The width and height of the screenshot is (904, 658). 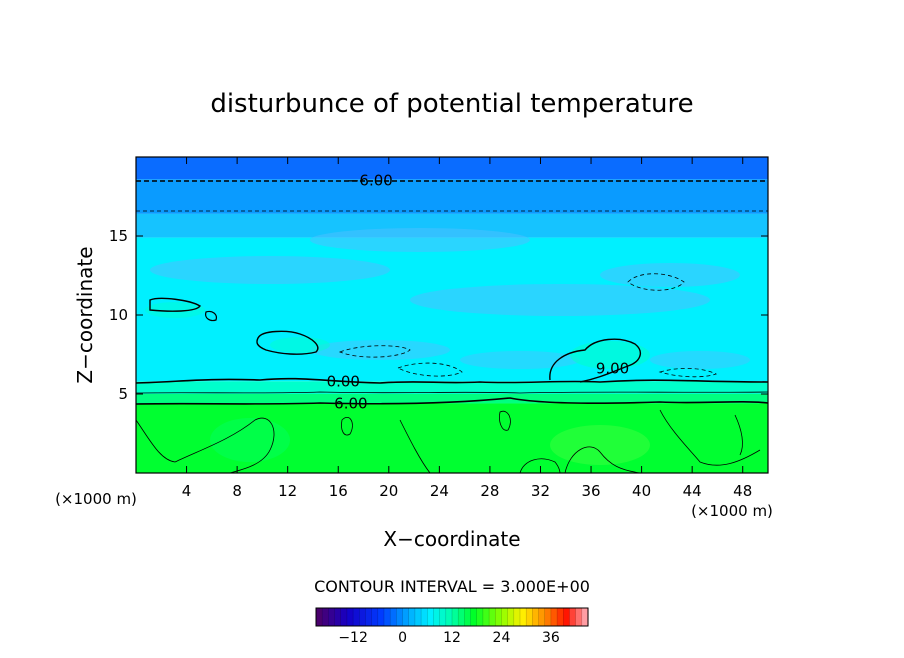 I want to click on x-tick-label: 40, so click(x=641, y=491).